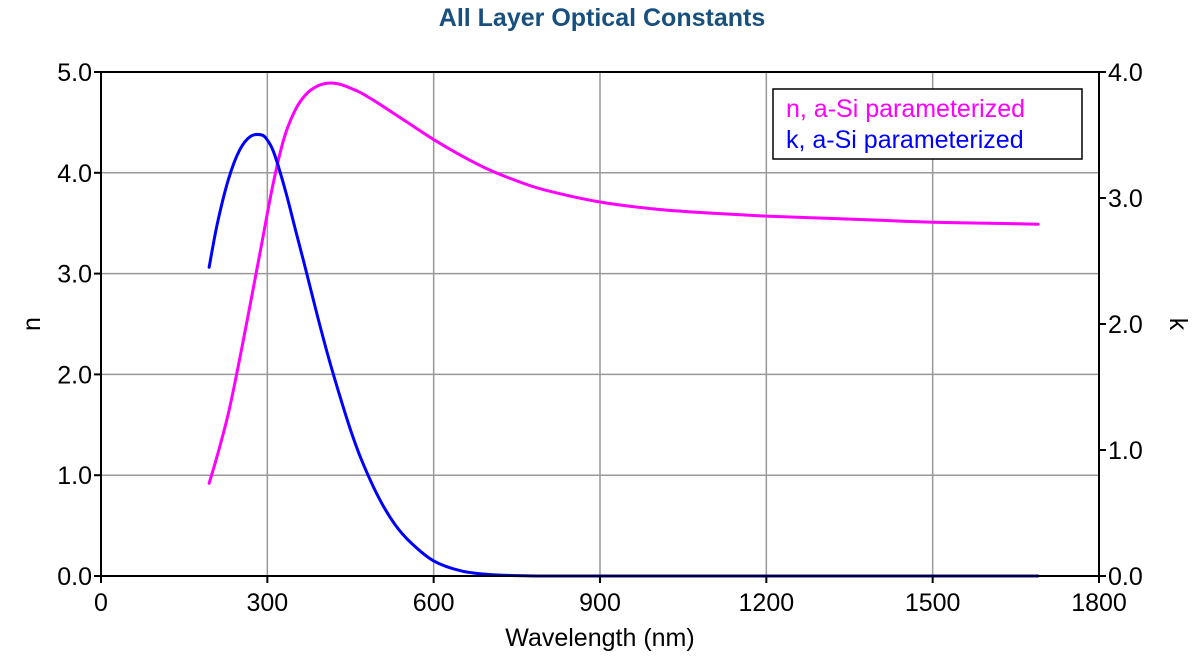  Describe the element at coordinates (1125, 451) in the screenshot. I see `y-right-tick-label: 1.0` at that location.